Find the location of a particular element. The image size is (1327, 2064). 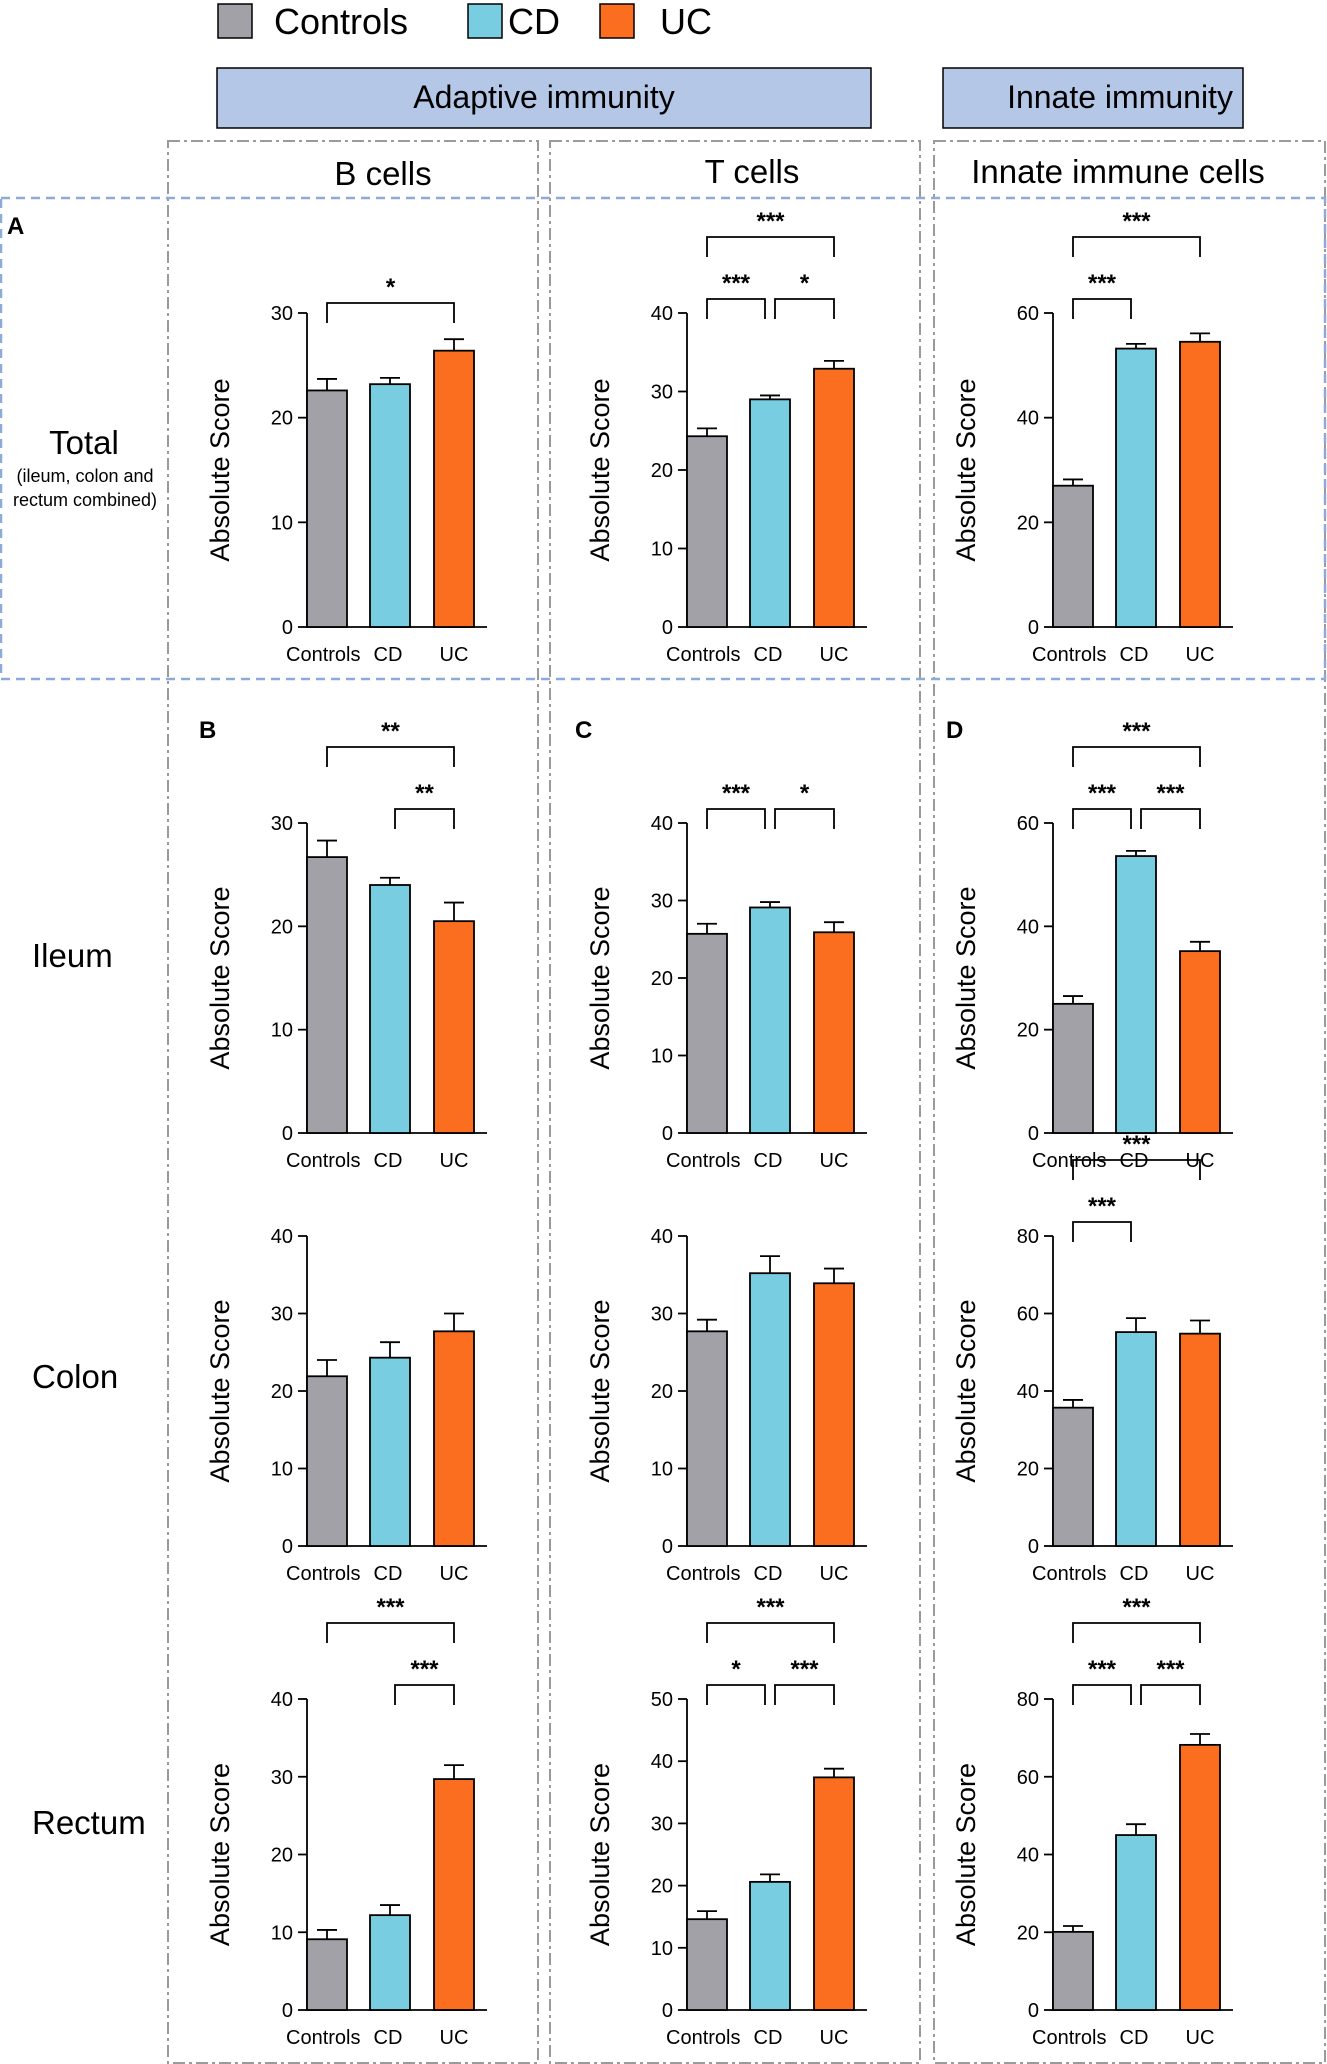

row-label-total: Total is located at coordinates (84, 442).